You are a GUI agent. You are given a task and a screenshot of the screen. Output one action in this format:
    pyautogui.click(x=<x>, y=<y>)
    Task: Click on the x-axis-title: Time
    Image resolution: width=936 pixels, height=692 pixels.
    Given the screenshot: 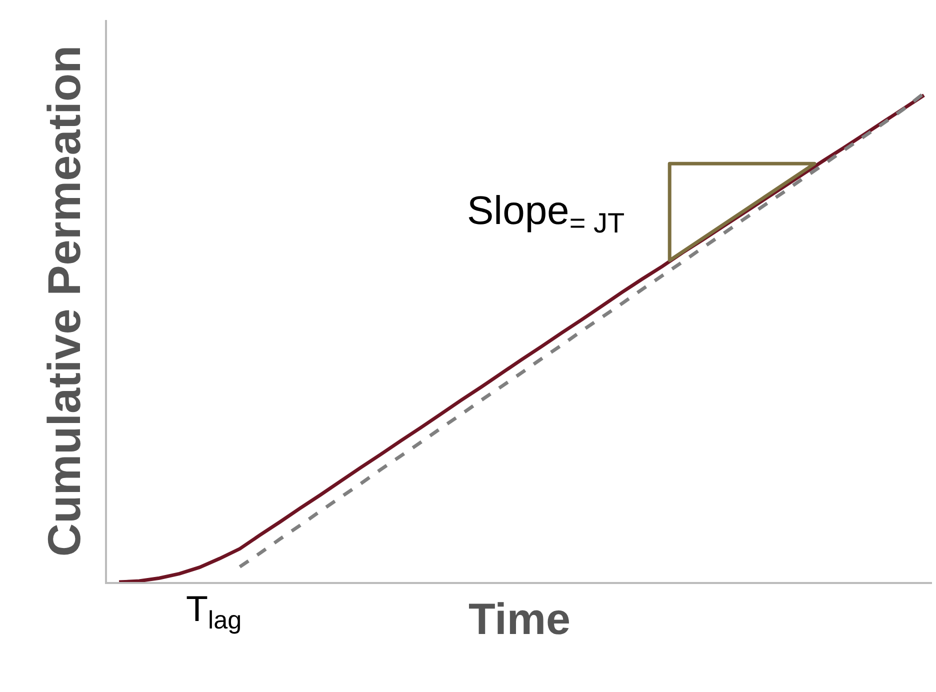 What is the action you would take?
    pyautogui.click(x=519, y=619)
    